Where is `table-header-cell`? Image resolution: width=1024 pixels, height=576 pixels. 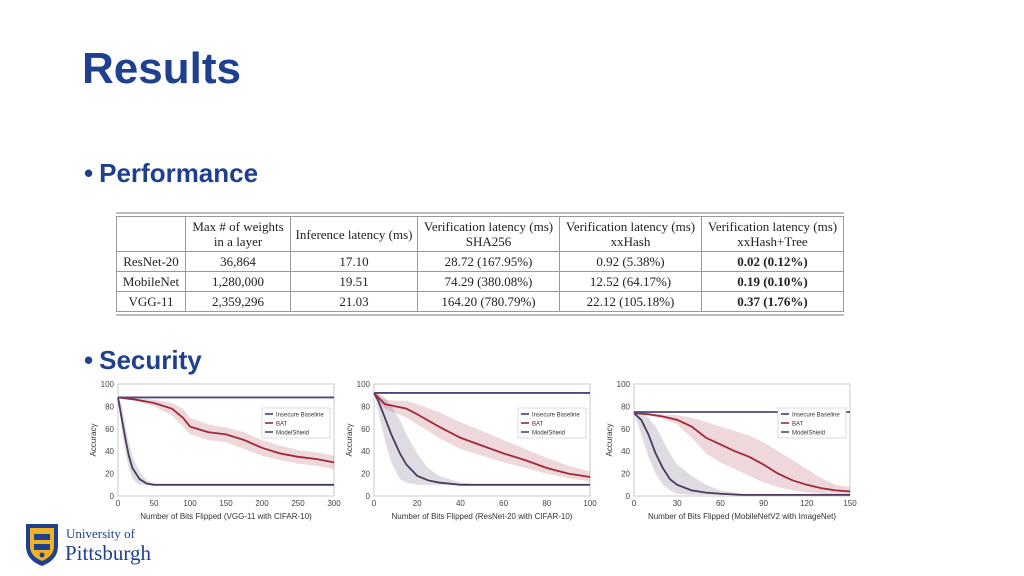
table-header-cell is located at coordinates (151, 234).